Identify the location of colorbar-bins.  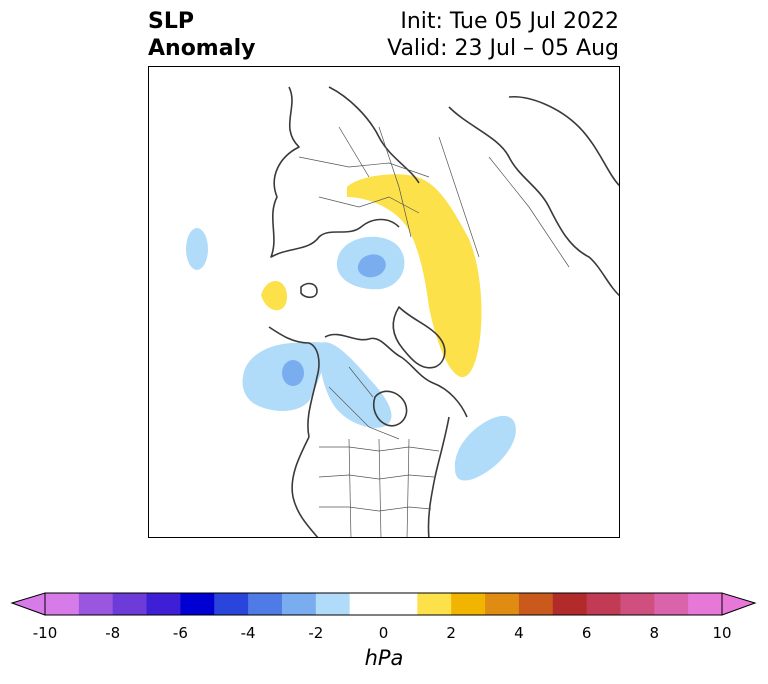
(384, 604).